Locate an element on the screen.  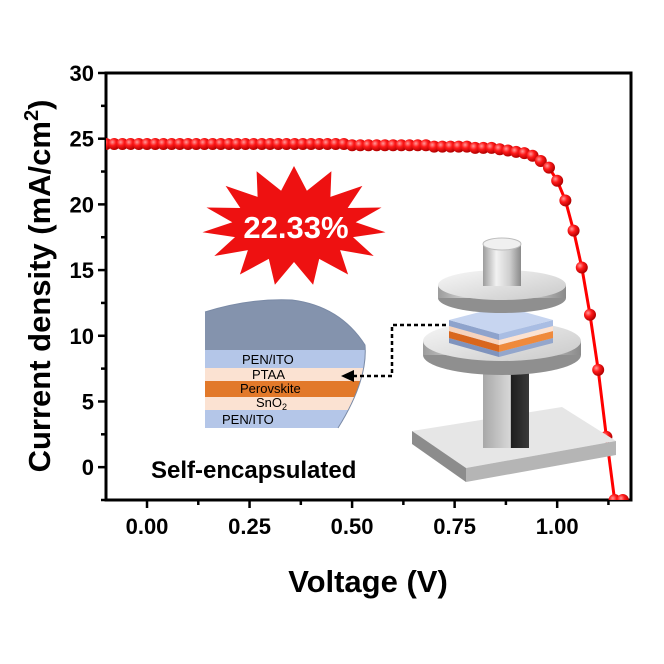
y-tick-label: 25 is located at coordinates (82, 139).